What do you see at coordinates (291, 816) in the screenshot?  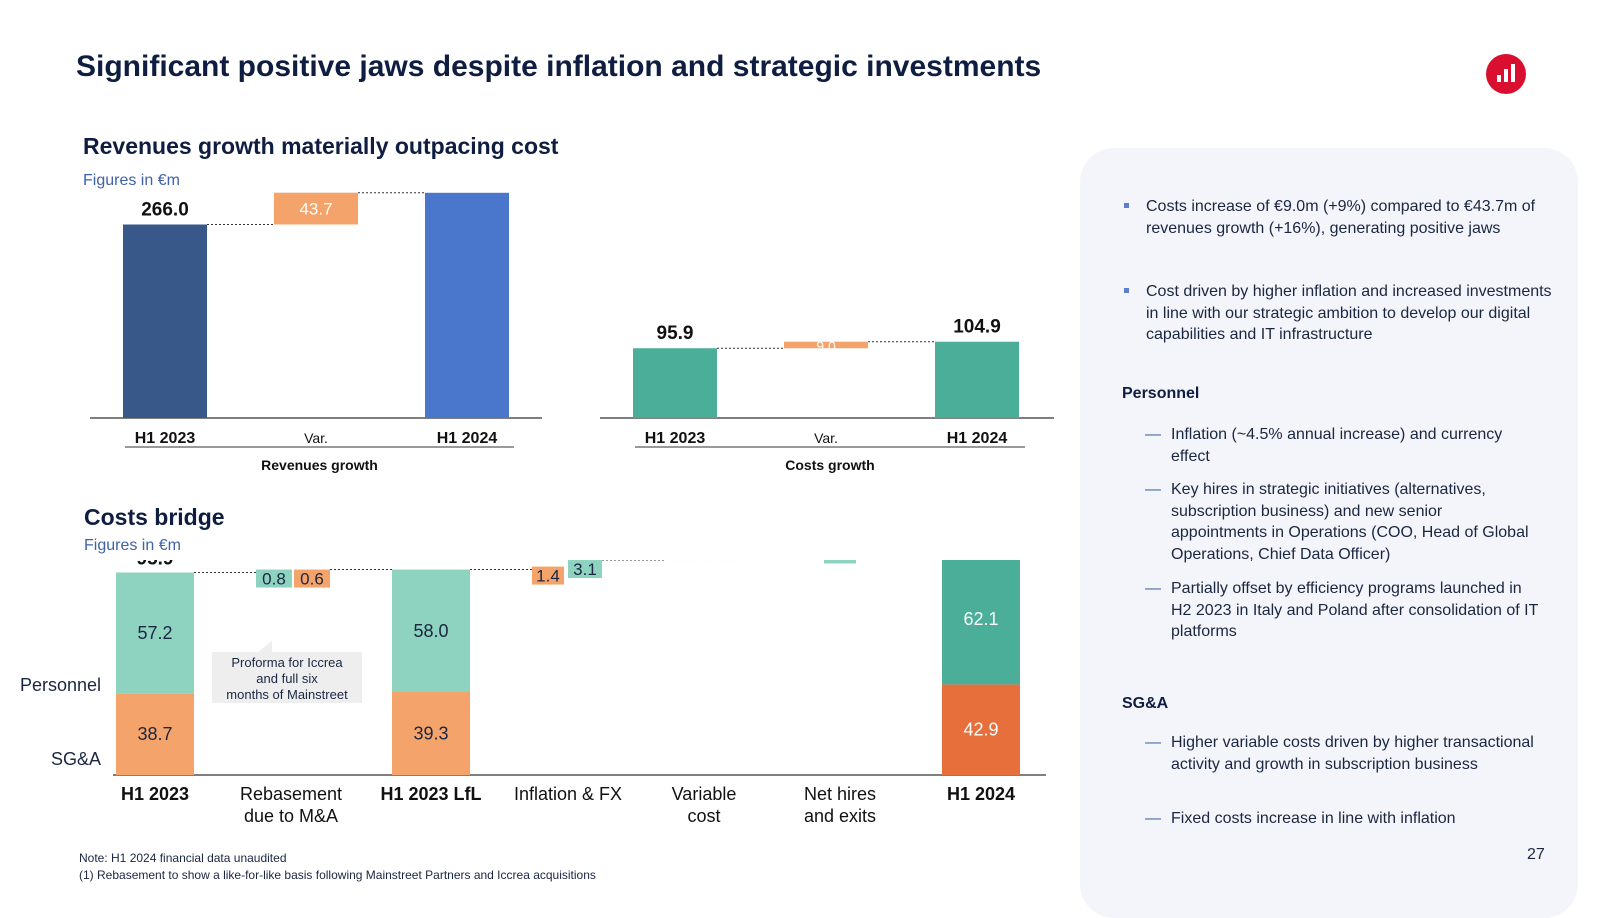 I see `bridge-category-label: due to M&A` at bounding box center [291, 816].